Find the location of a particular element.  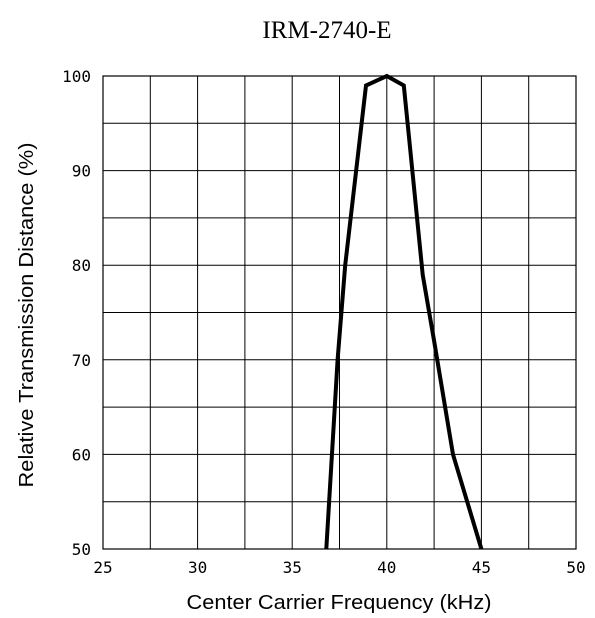

x-axis-label: Center Carrier Frequency (kHz) is located at coordinates (339, 603).